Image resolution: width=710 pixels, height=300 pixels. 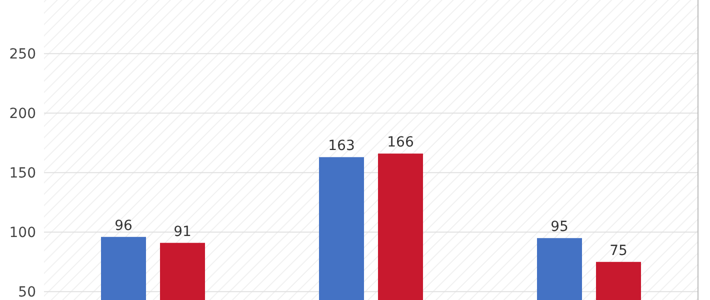 I want to click on data-label: 163, so click(x=341, y=146).